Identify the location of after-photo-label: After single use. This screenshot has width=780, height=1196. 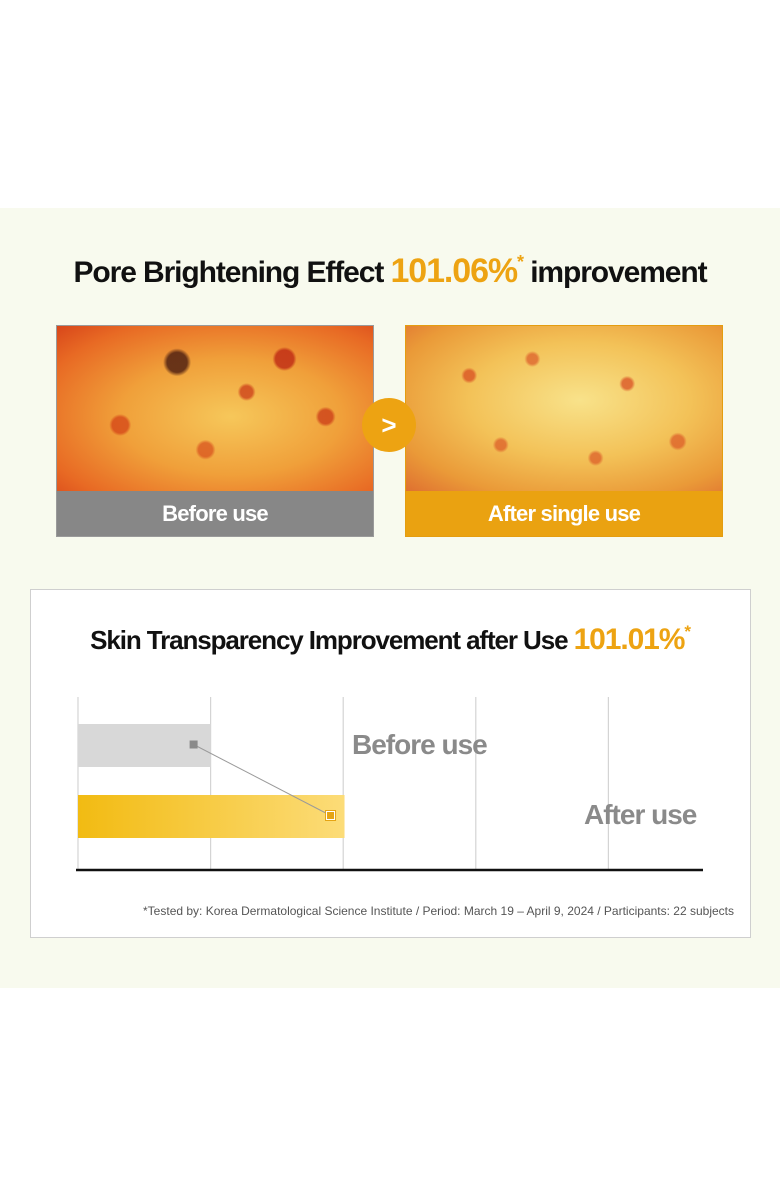
(564, 513).